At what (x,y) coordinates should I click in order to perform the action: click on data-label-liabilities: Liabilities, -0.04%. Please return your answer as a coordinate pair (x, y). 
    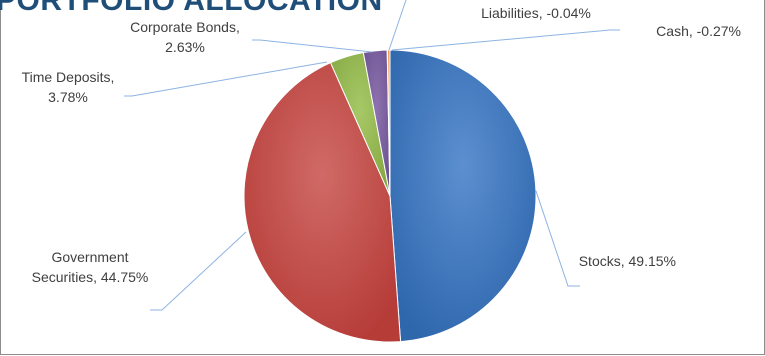
    Looking at the image, I should click on (536, 13).